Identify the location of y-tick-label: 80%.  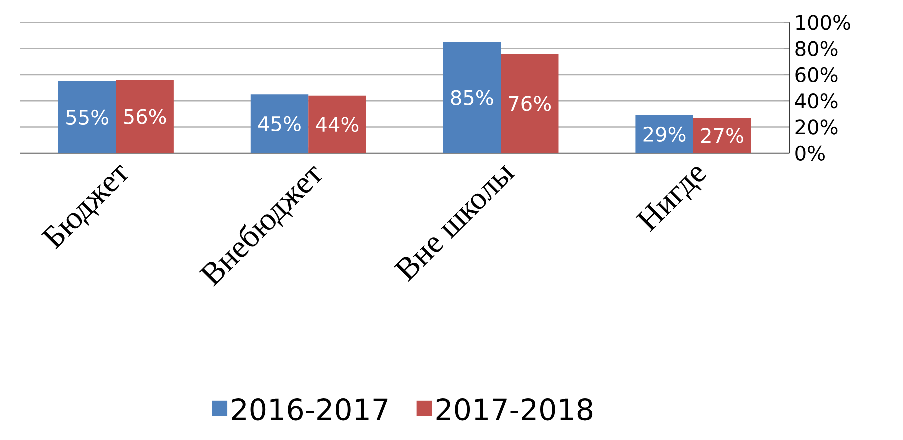
(817, 48).